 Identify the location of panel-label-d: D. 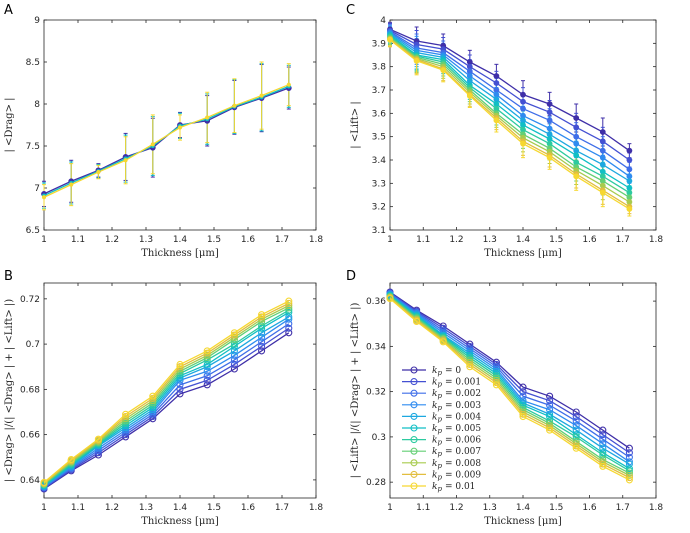
(351, 276).